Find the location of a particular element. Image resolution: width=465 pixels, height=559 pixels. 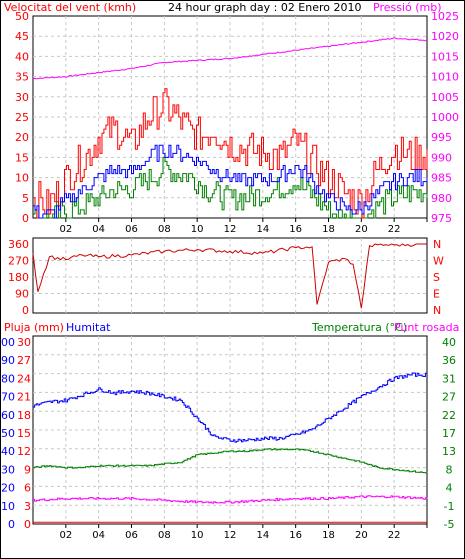

wind-tick-label: 20 is located at coordinates (22, 137).